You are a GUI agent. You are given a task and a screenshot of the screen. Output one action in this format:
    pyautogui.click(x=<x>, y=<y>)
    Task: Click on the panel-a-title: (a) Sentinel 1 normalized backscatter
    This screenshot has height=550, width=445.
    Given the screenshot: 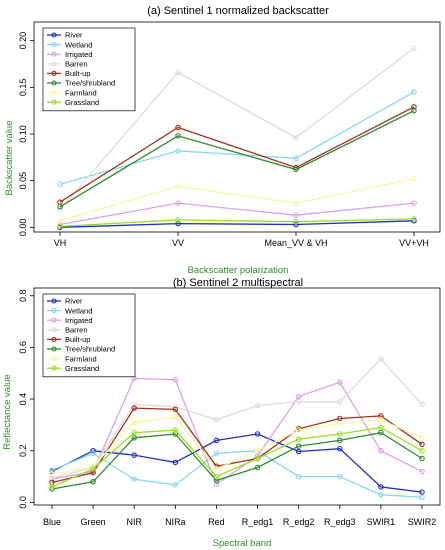 What is the action you would take?
    pyautogui.click(x=238, y=11)
    